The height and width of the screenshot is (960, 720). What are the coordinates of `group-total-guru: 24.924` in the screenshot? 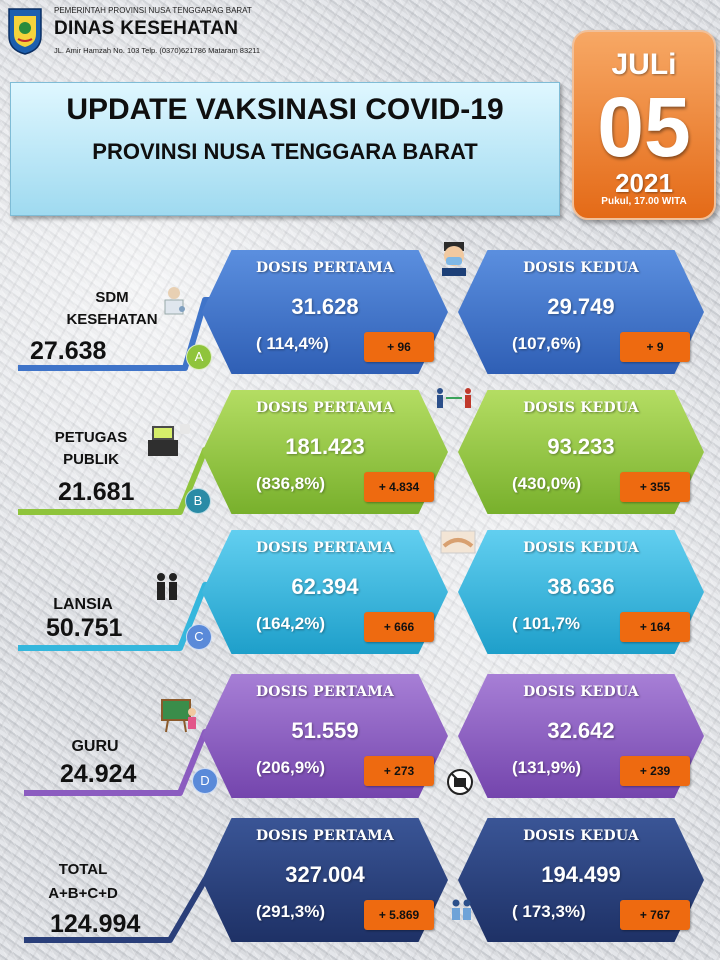 It's located at (98, 774).